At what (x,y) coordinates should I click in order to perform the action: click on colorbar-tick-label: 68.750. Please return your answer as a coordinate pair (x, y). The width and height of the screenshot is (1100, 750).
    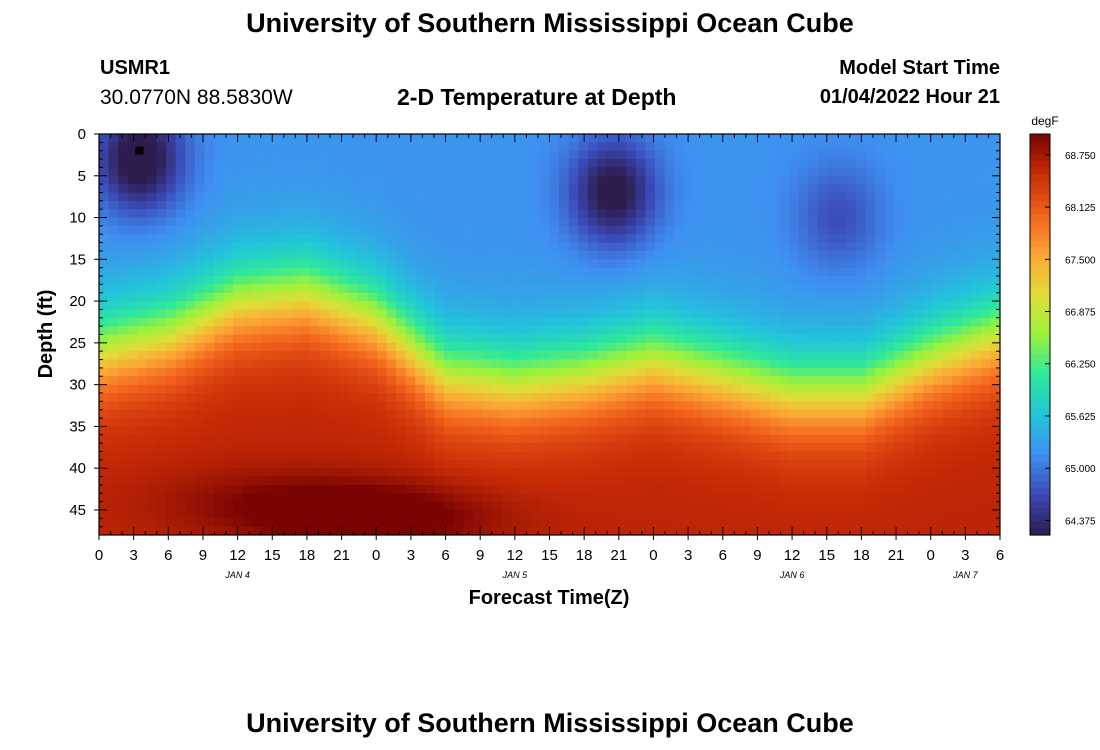
    Looking at the image, I should click on (1080, 156).